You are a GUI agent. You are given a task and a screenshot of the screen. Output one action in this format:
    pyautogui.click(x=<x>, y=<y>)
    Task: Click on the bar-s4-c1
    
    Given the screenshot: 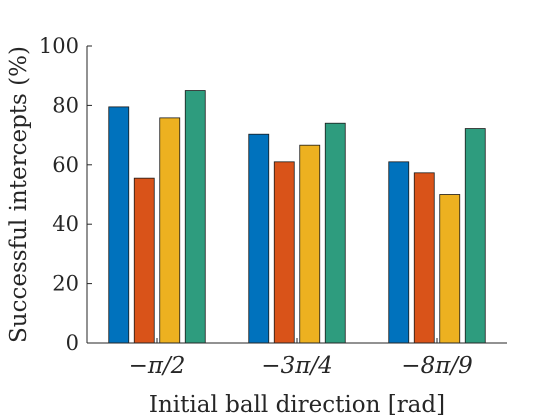 What is the action you would take?
    pyautogui.click(x=195, y=217)
    